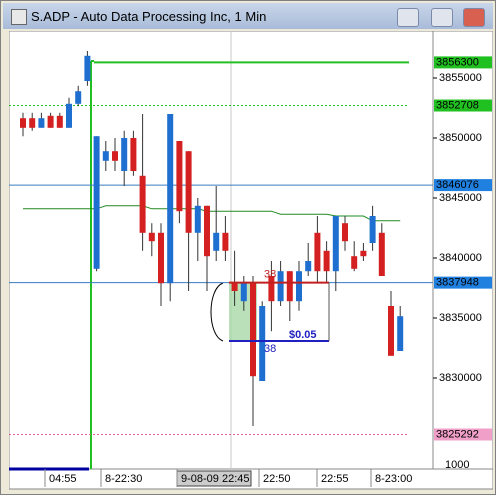 The width and height of the screenshot is (496, 495). I want to click on price-tag-label: 3846076, so click(457, 185).